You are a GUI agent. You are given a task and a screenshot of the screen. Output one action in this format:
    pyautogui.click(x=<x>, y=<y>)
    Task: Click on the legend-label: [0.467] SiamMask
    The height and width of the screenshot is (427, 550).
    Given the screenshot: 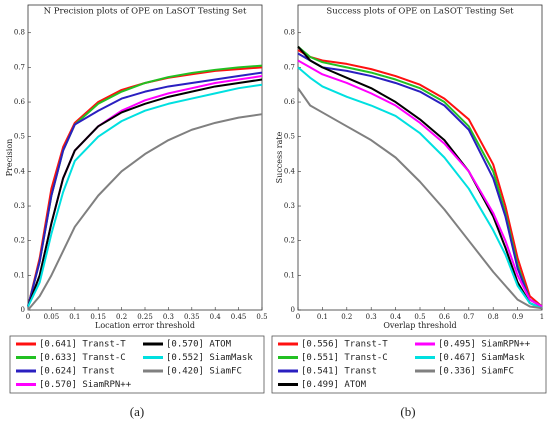 What is the action you would take?
    pyautogui.click(x=481, y=358)
    